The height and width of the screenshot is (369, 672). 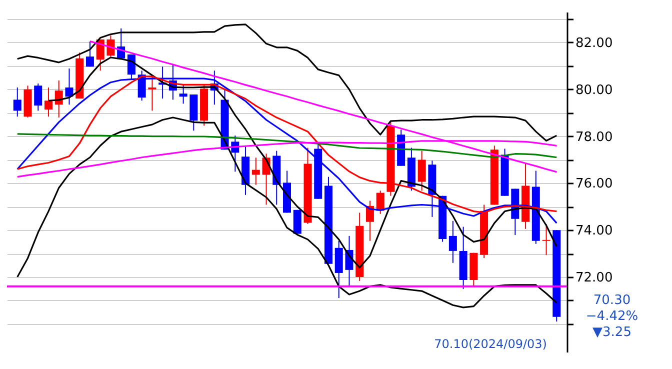 What do you see at coordinates (594, 90) in the screenshot?
I see `y-tick-label: 80.00` at bounding box center [594, 90].